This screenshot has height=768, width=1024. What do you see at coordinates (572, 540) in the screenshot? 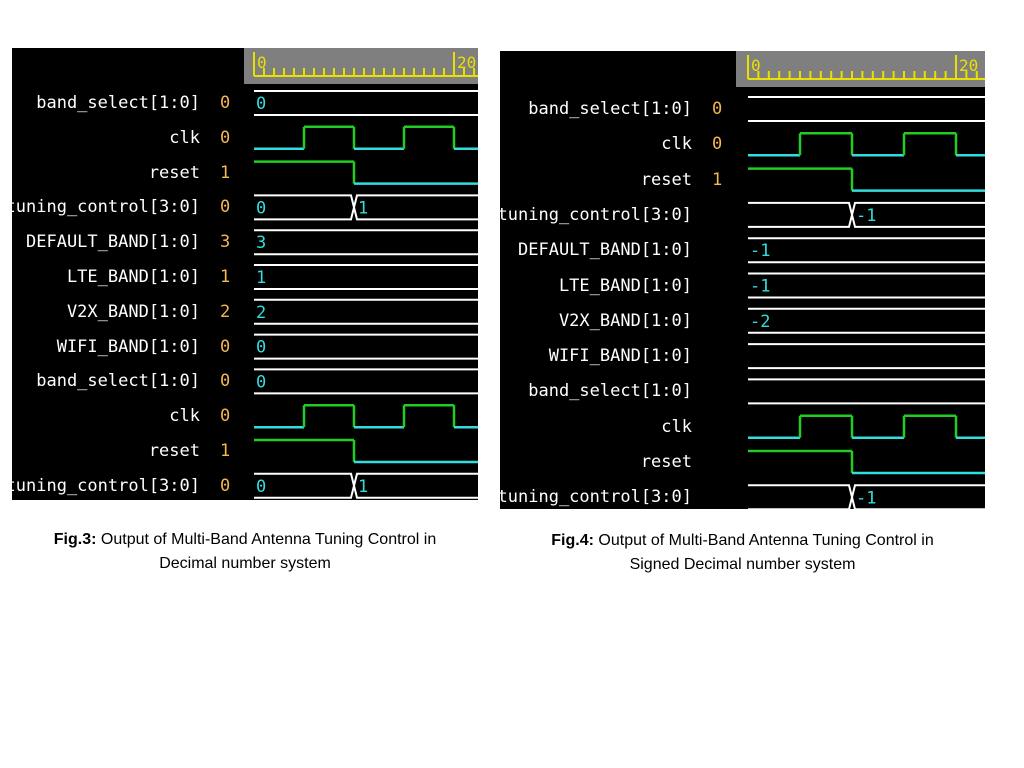
I see `caption-label: Fig.4:` at bounding box center [572, 540].